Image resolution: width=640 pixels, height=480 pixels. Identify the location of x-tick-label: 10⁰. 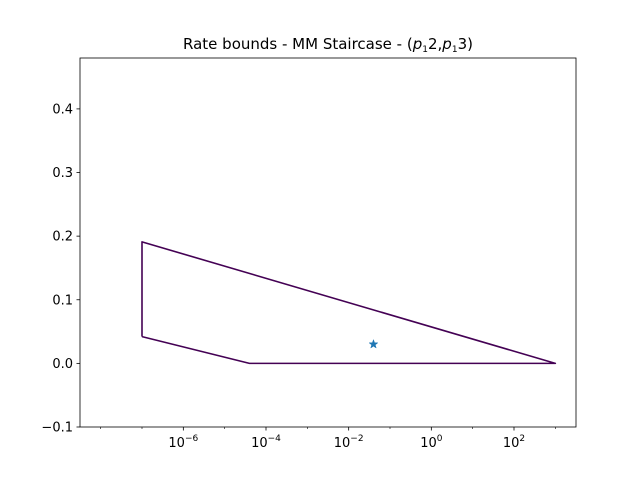
(431, 442).